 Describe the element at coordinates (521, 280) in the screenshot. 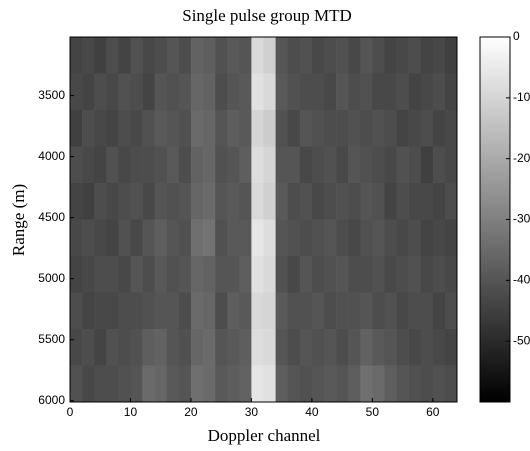

I see `colorbar-tick-label: -40` at that location.